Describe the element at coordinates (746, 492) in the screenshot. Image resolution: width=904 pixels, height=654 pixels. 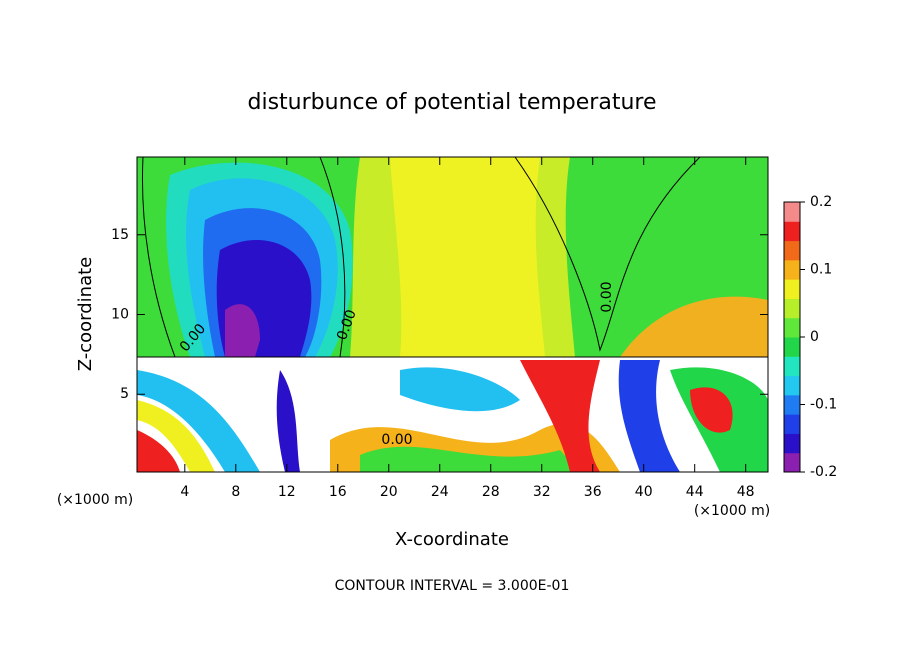
I see `x-tick-label: 48` at that location.